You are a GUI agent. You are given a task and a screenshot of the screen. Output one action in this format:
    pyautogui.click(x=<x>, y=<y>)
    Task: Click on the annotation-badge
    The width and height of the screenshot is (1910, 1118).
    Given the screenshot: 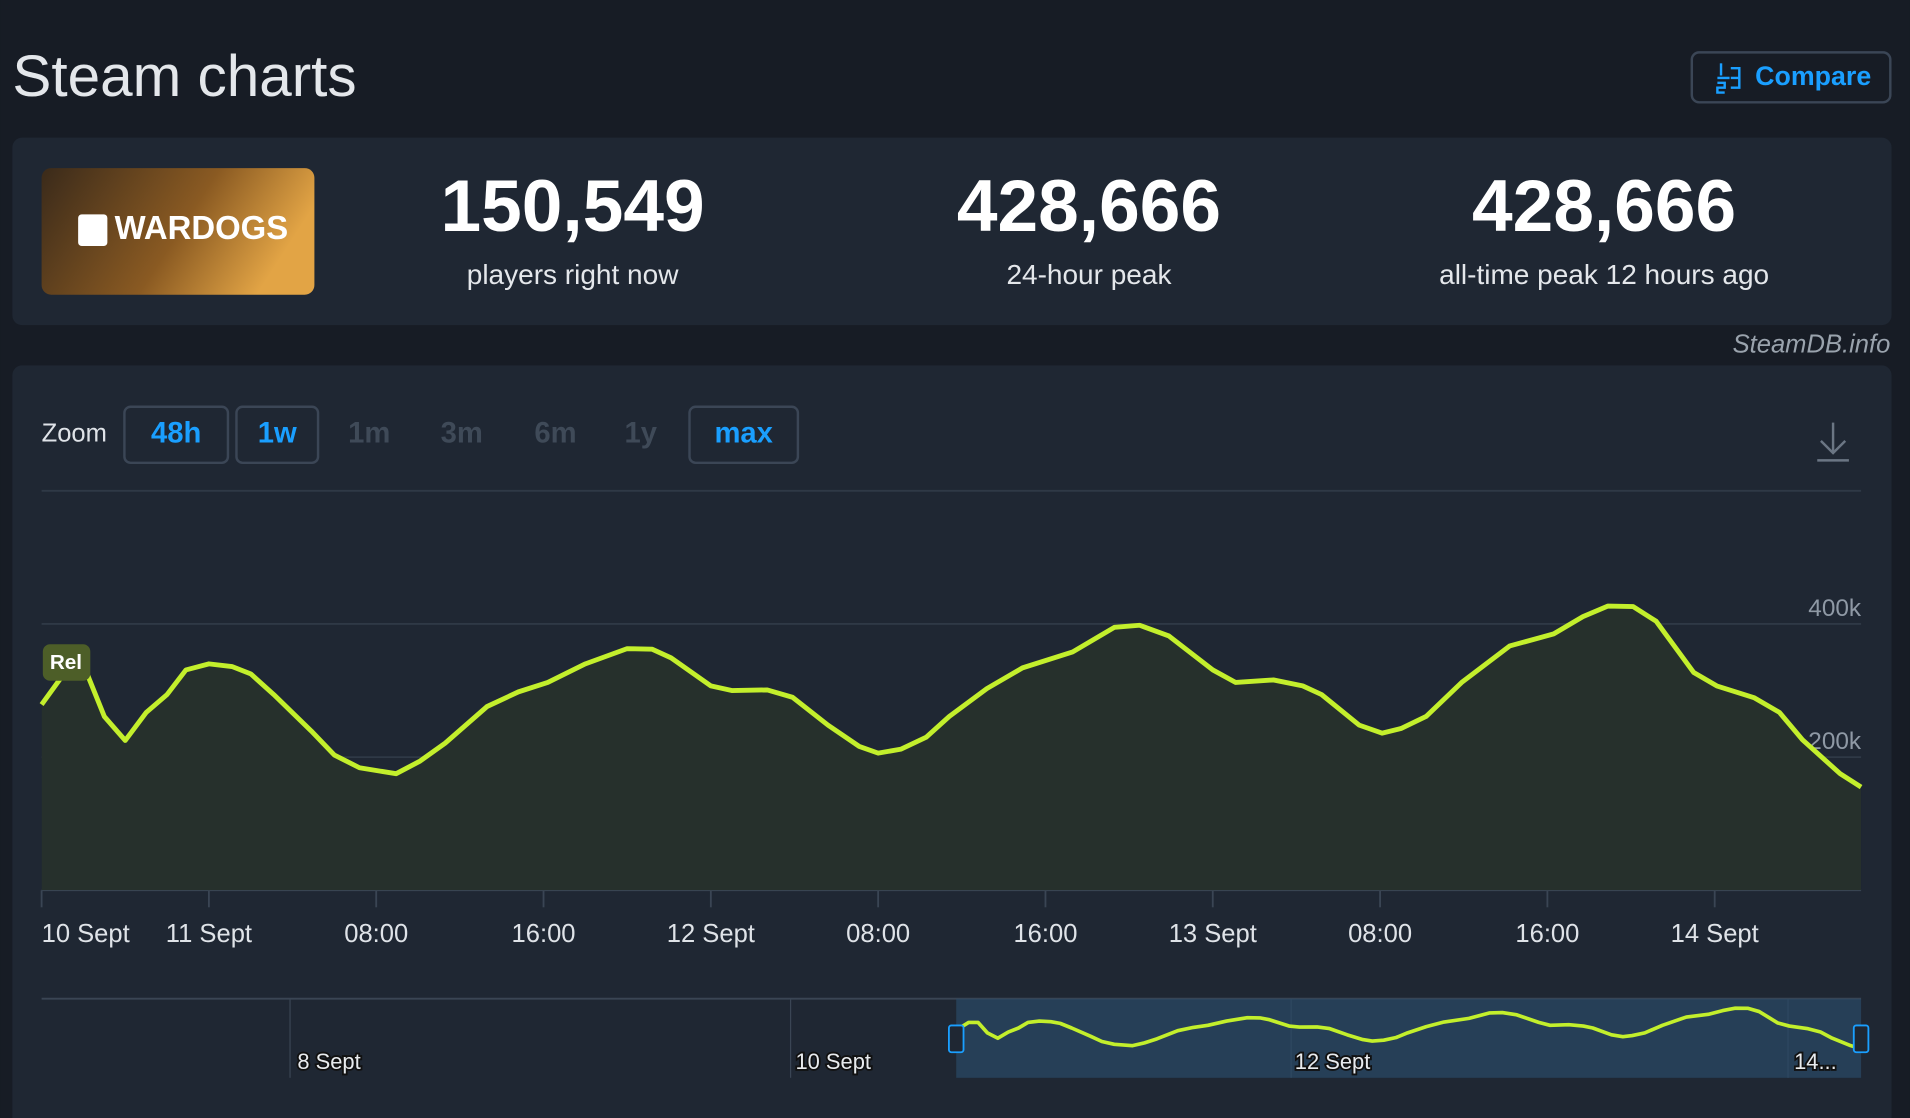 What is the action you would take?
    pyautogui.click(x=66, y=662)
    